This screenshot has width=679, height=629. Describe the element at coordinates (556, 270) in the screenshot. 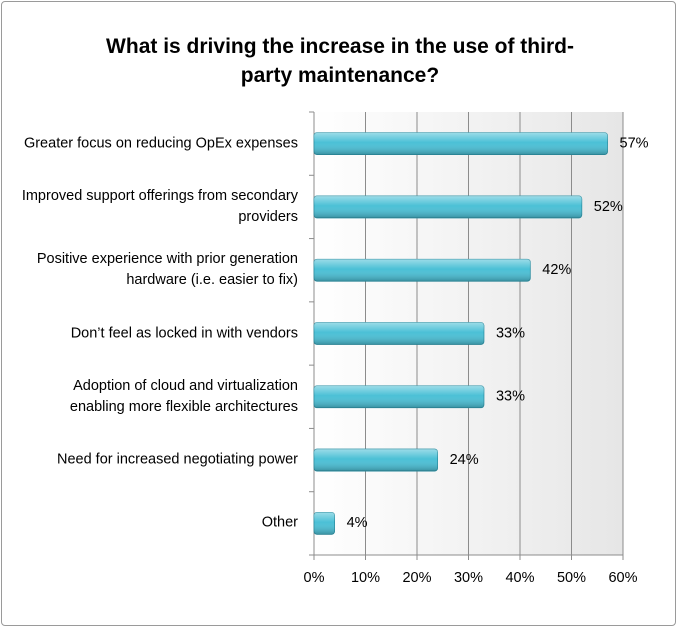

I see `value-label: 42%` at that location.